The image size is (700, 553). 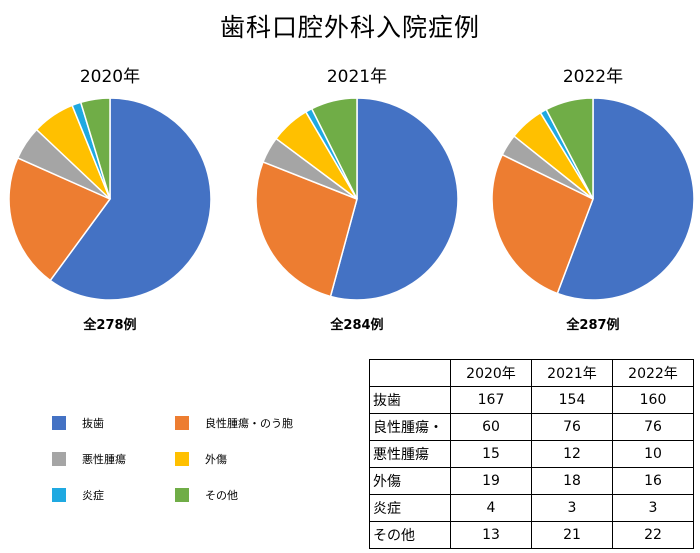 What do you see at coordinates (110, 77) in the screenshot?
I see `pie-year-label: 2020年` at bounding box center [110, 77].